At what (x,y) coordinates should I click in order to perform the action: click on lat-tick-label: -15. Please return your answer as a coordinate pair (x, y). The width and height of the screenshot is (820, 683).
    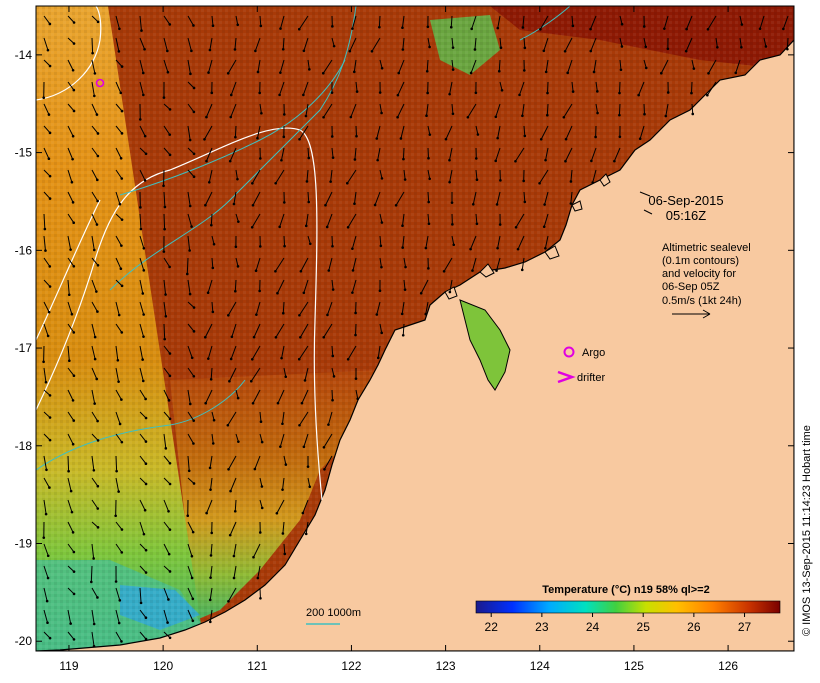
    Looking at the image, I should click on (24, 153).